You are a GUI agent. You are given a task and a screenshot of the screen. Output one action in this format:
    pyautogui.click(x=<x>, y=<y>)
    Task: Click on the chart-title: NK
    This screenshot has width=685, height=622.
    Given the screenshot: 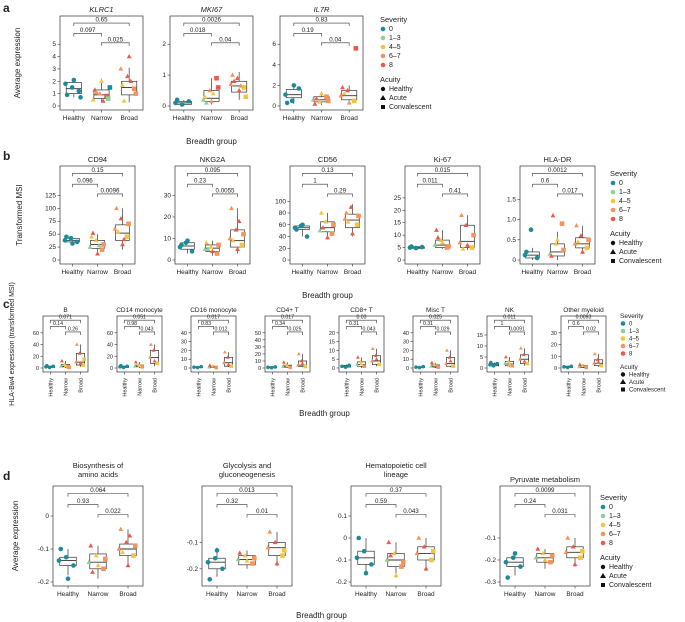 What is the action you would take?
    pyautogui.click(x=510, y=310)
    